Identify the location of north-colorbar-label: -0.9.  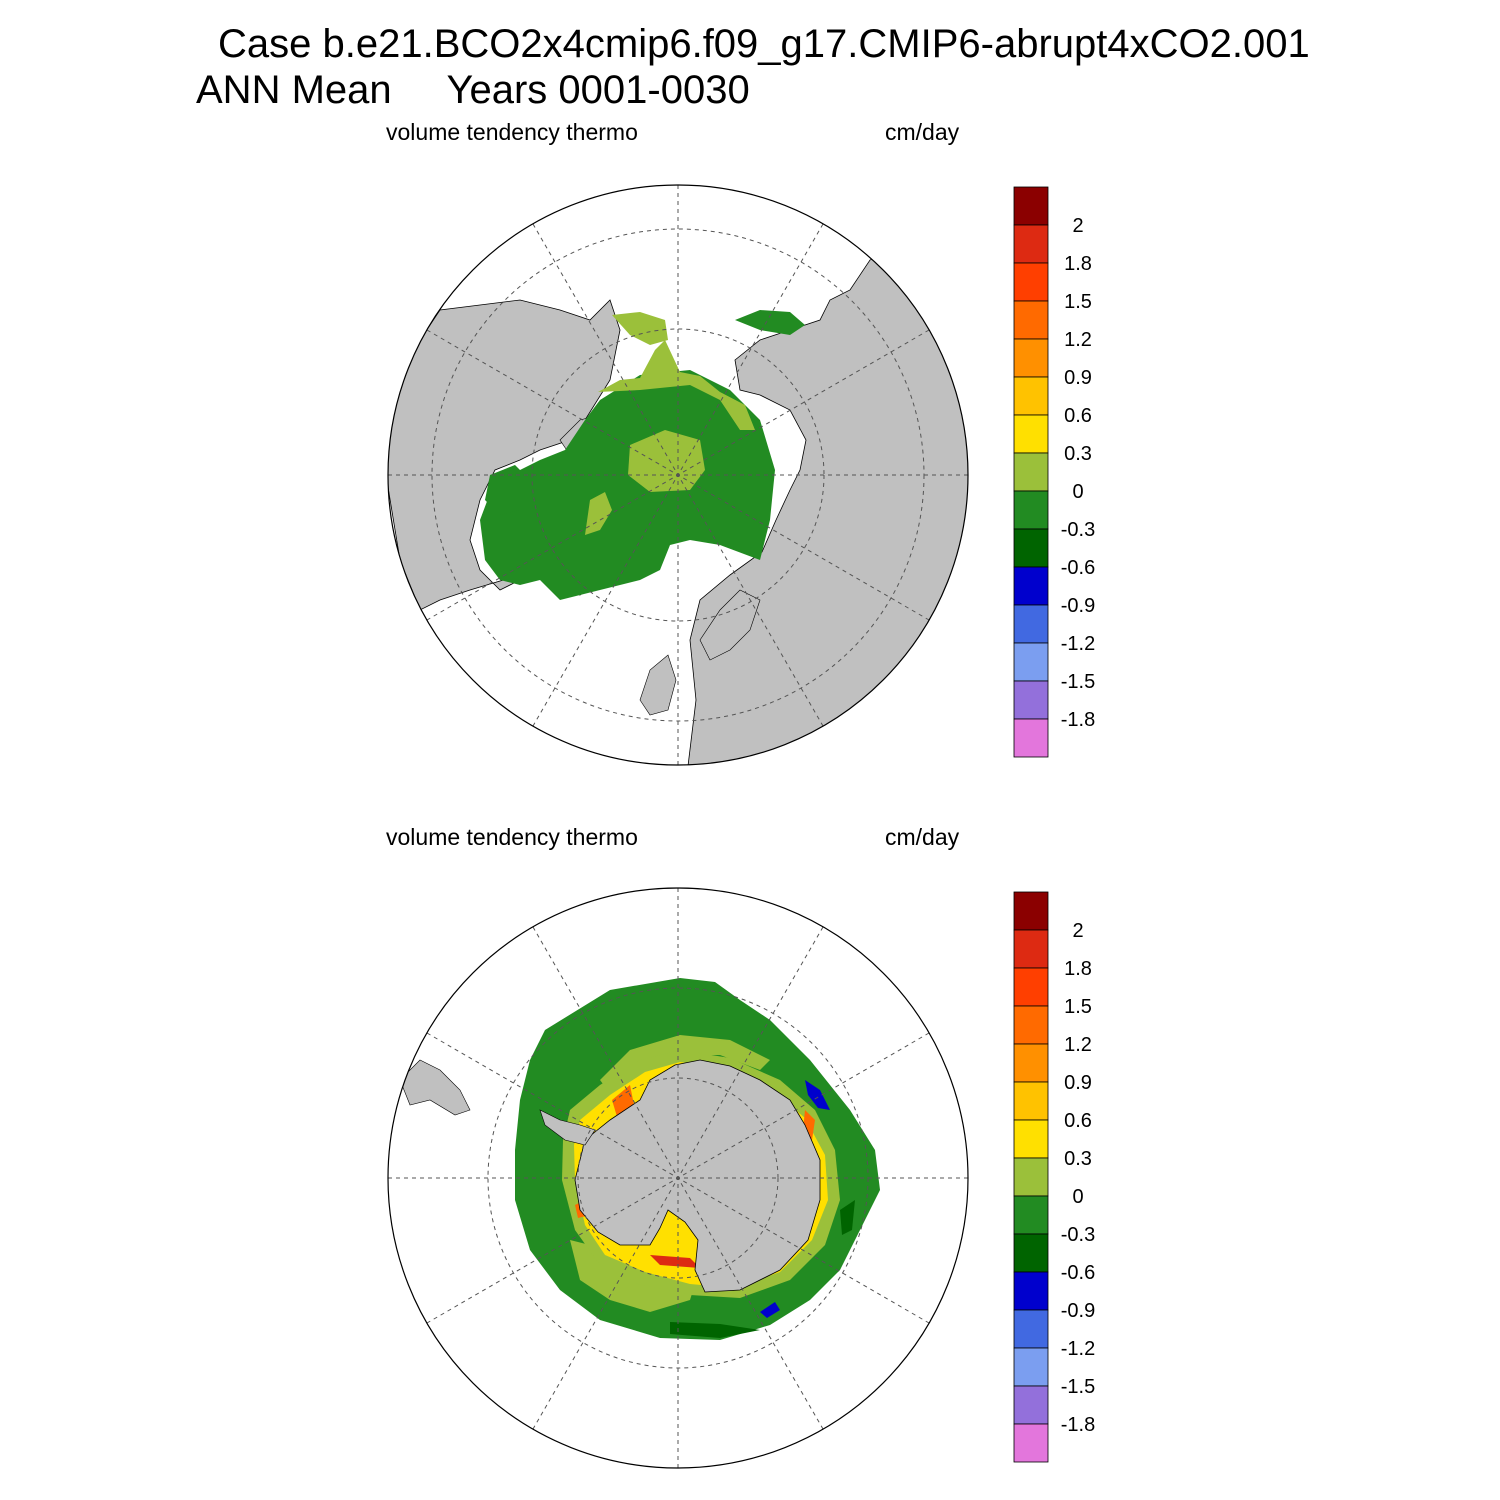
(1078, 606).